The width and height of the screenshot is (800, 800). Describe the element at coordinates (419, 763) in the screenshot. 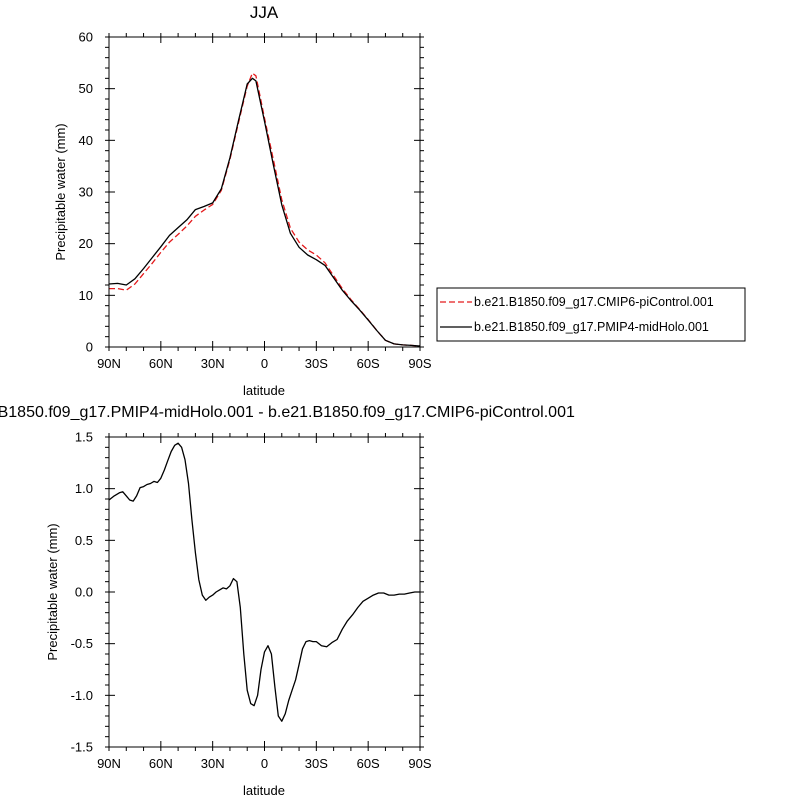

I see `panel-2-x-tick-label: 90S` at that location.